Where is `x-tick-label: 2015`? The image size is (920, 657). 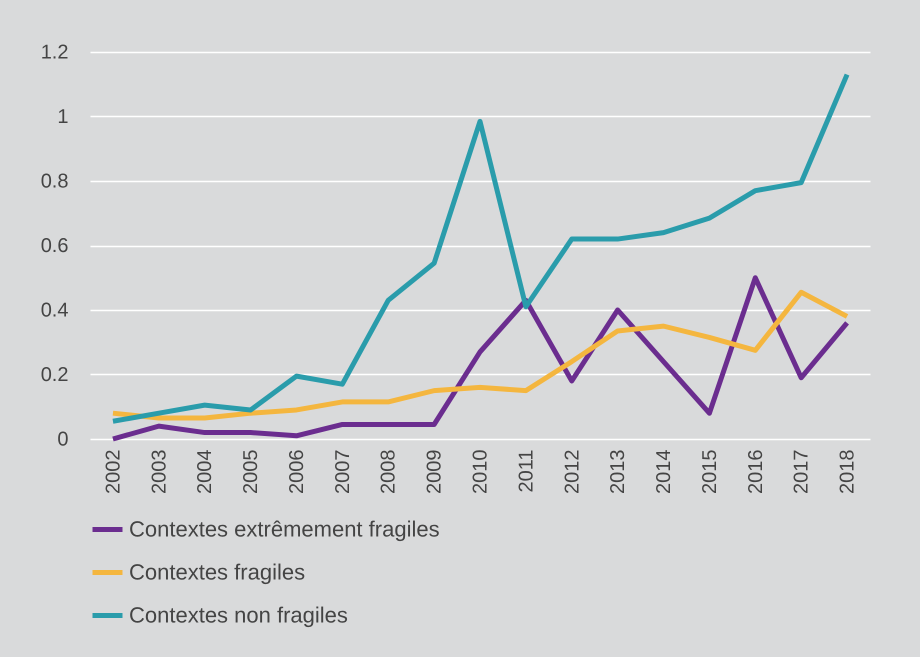
x-tick-label: 2015 is located at coordinates (709, 472).